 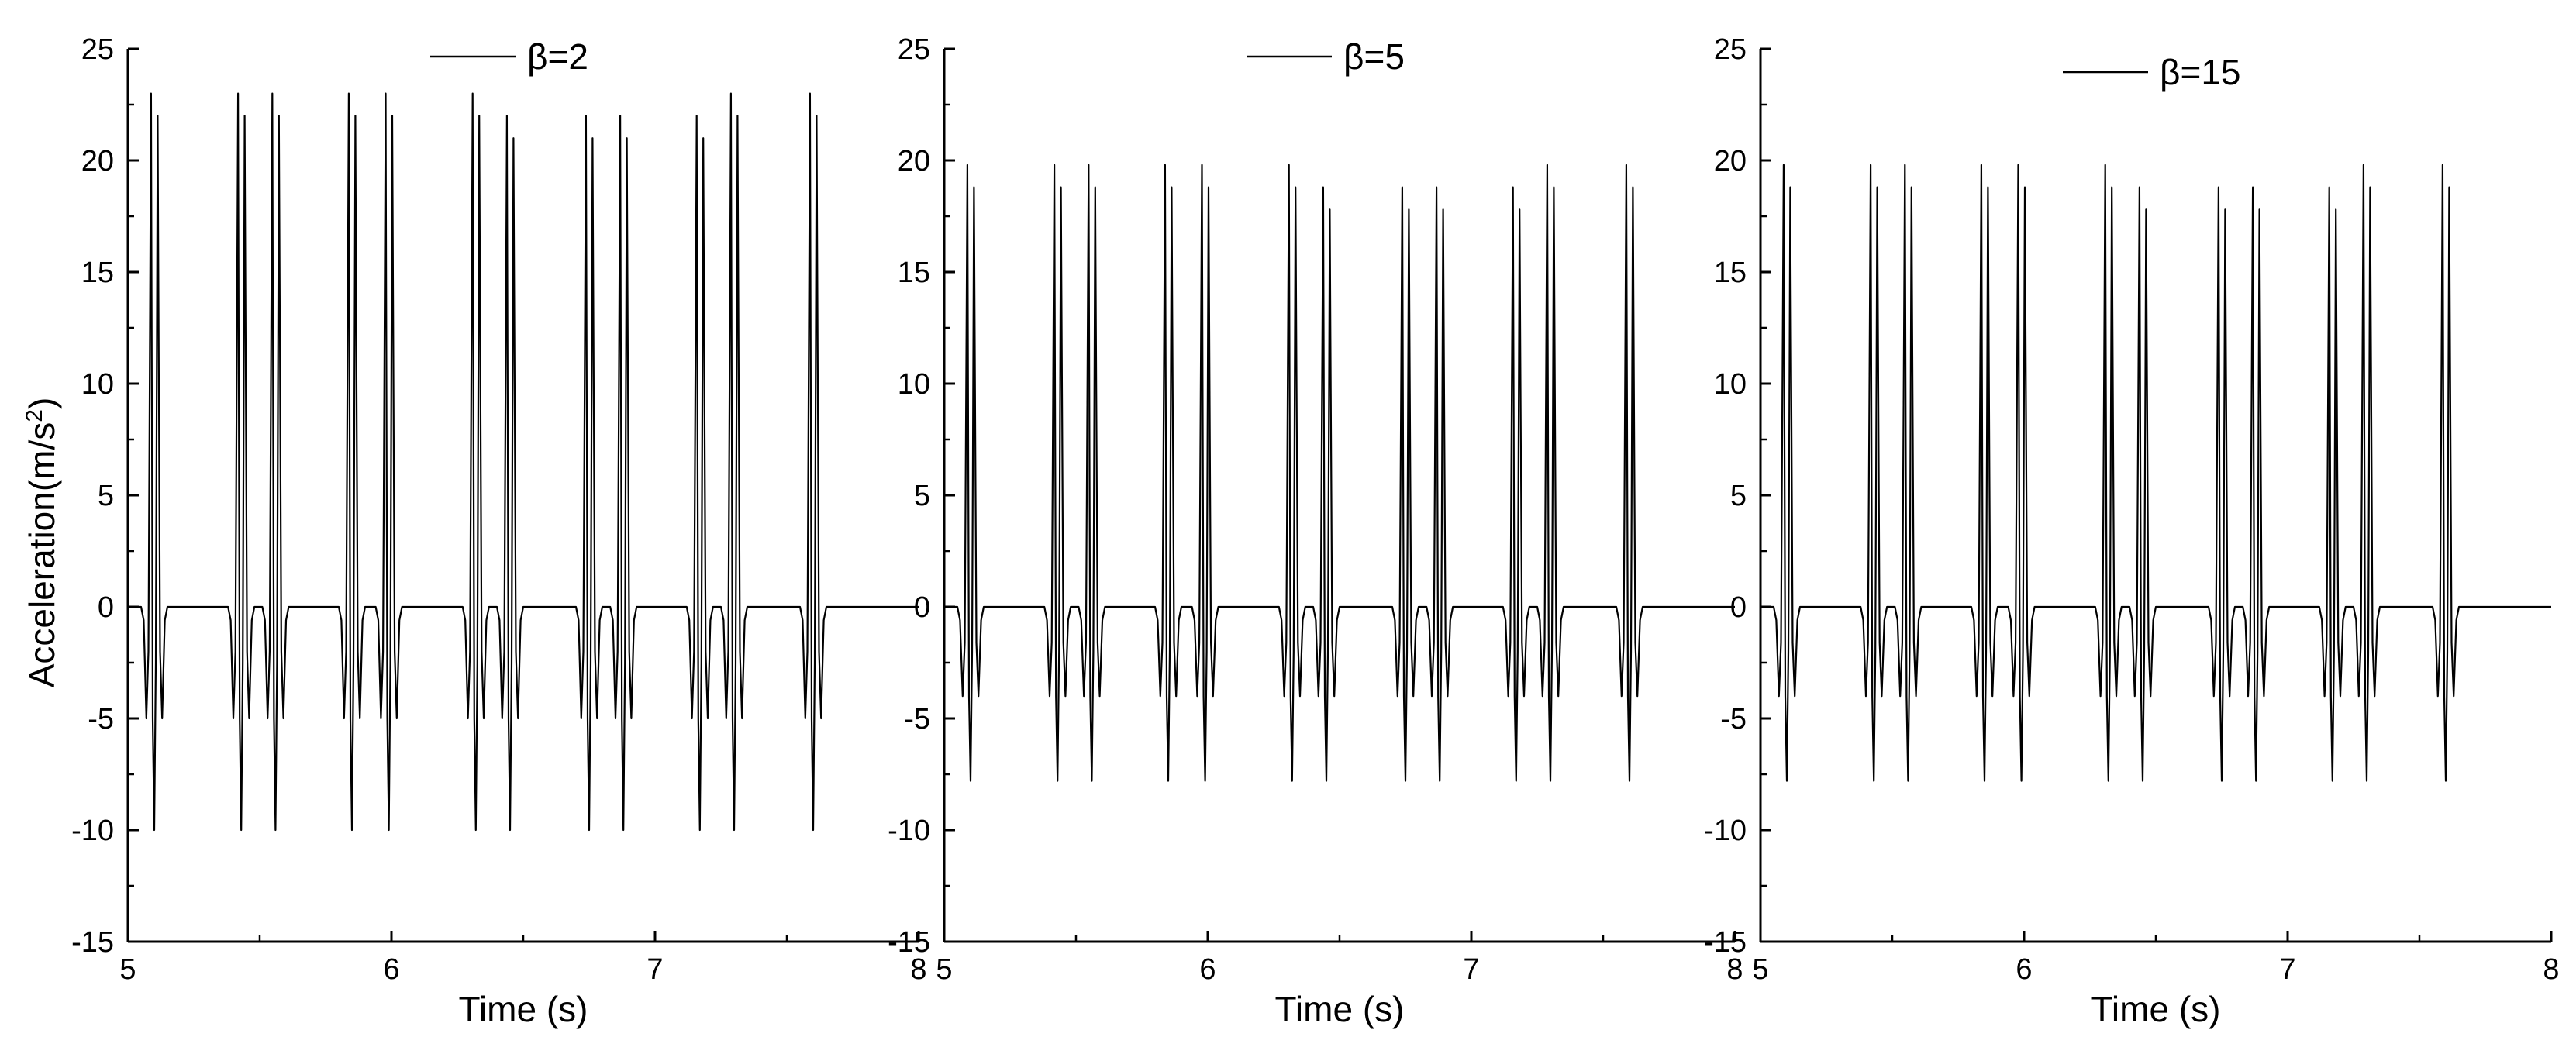 What do you see at coordinates (1374, 56) in the screenshot?
I see `legend-label: β=5` at bounding box center [1374, 56].